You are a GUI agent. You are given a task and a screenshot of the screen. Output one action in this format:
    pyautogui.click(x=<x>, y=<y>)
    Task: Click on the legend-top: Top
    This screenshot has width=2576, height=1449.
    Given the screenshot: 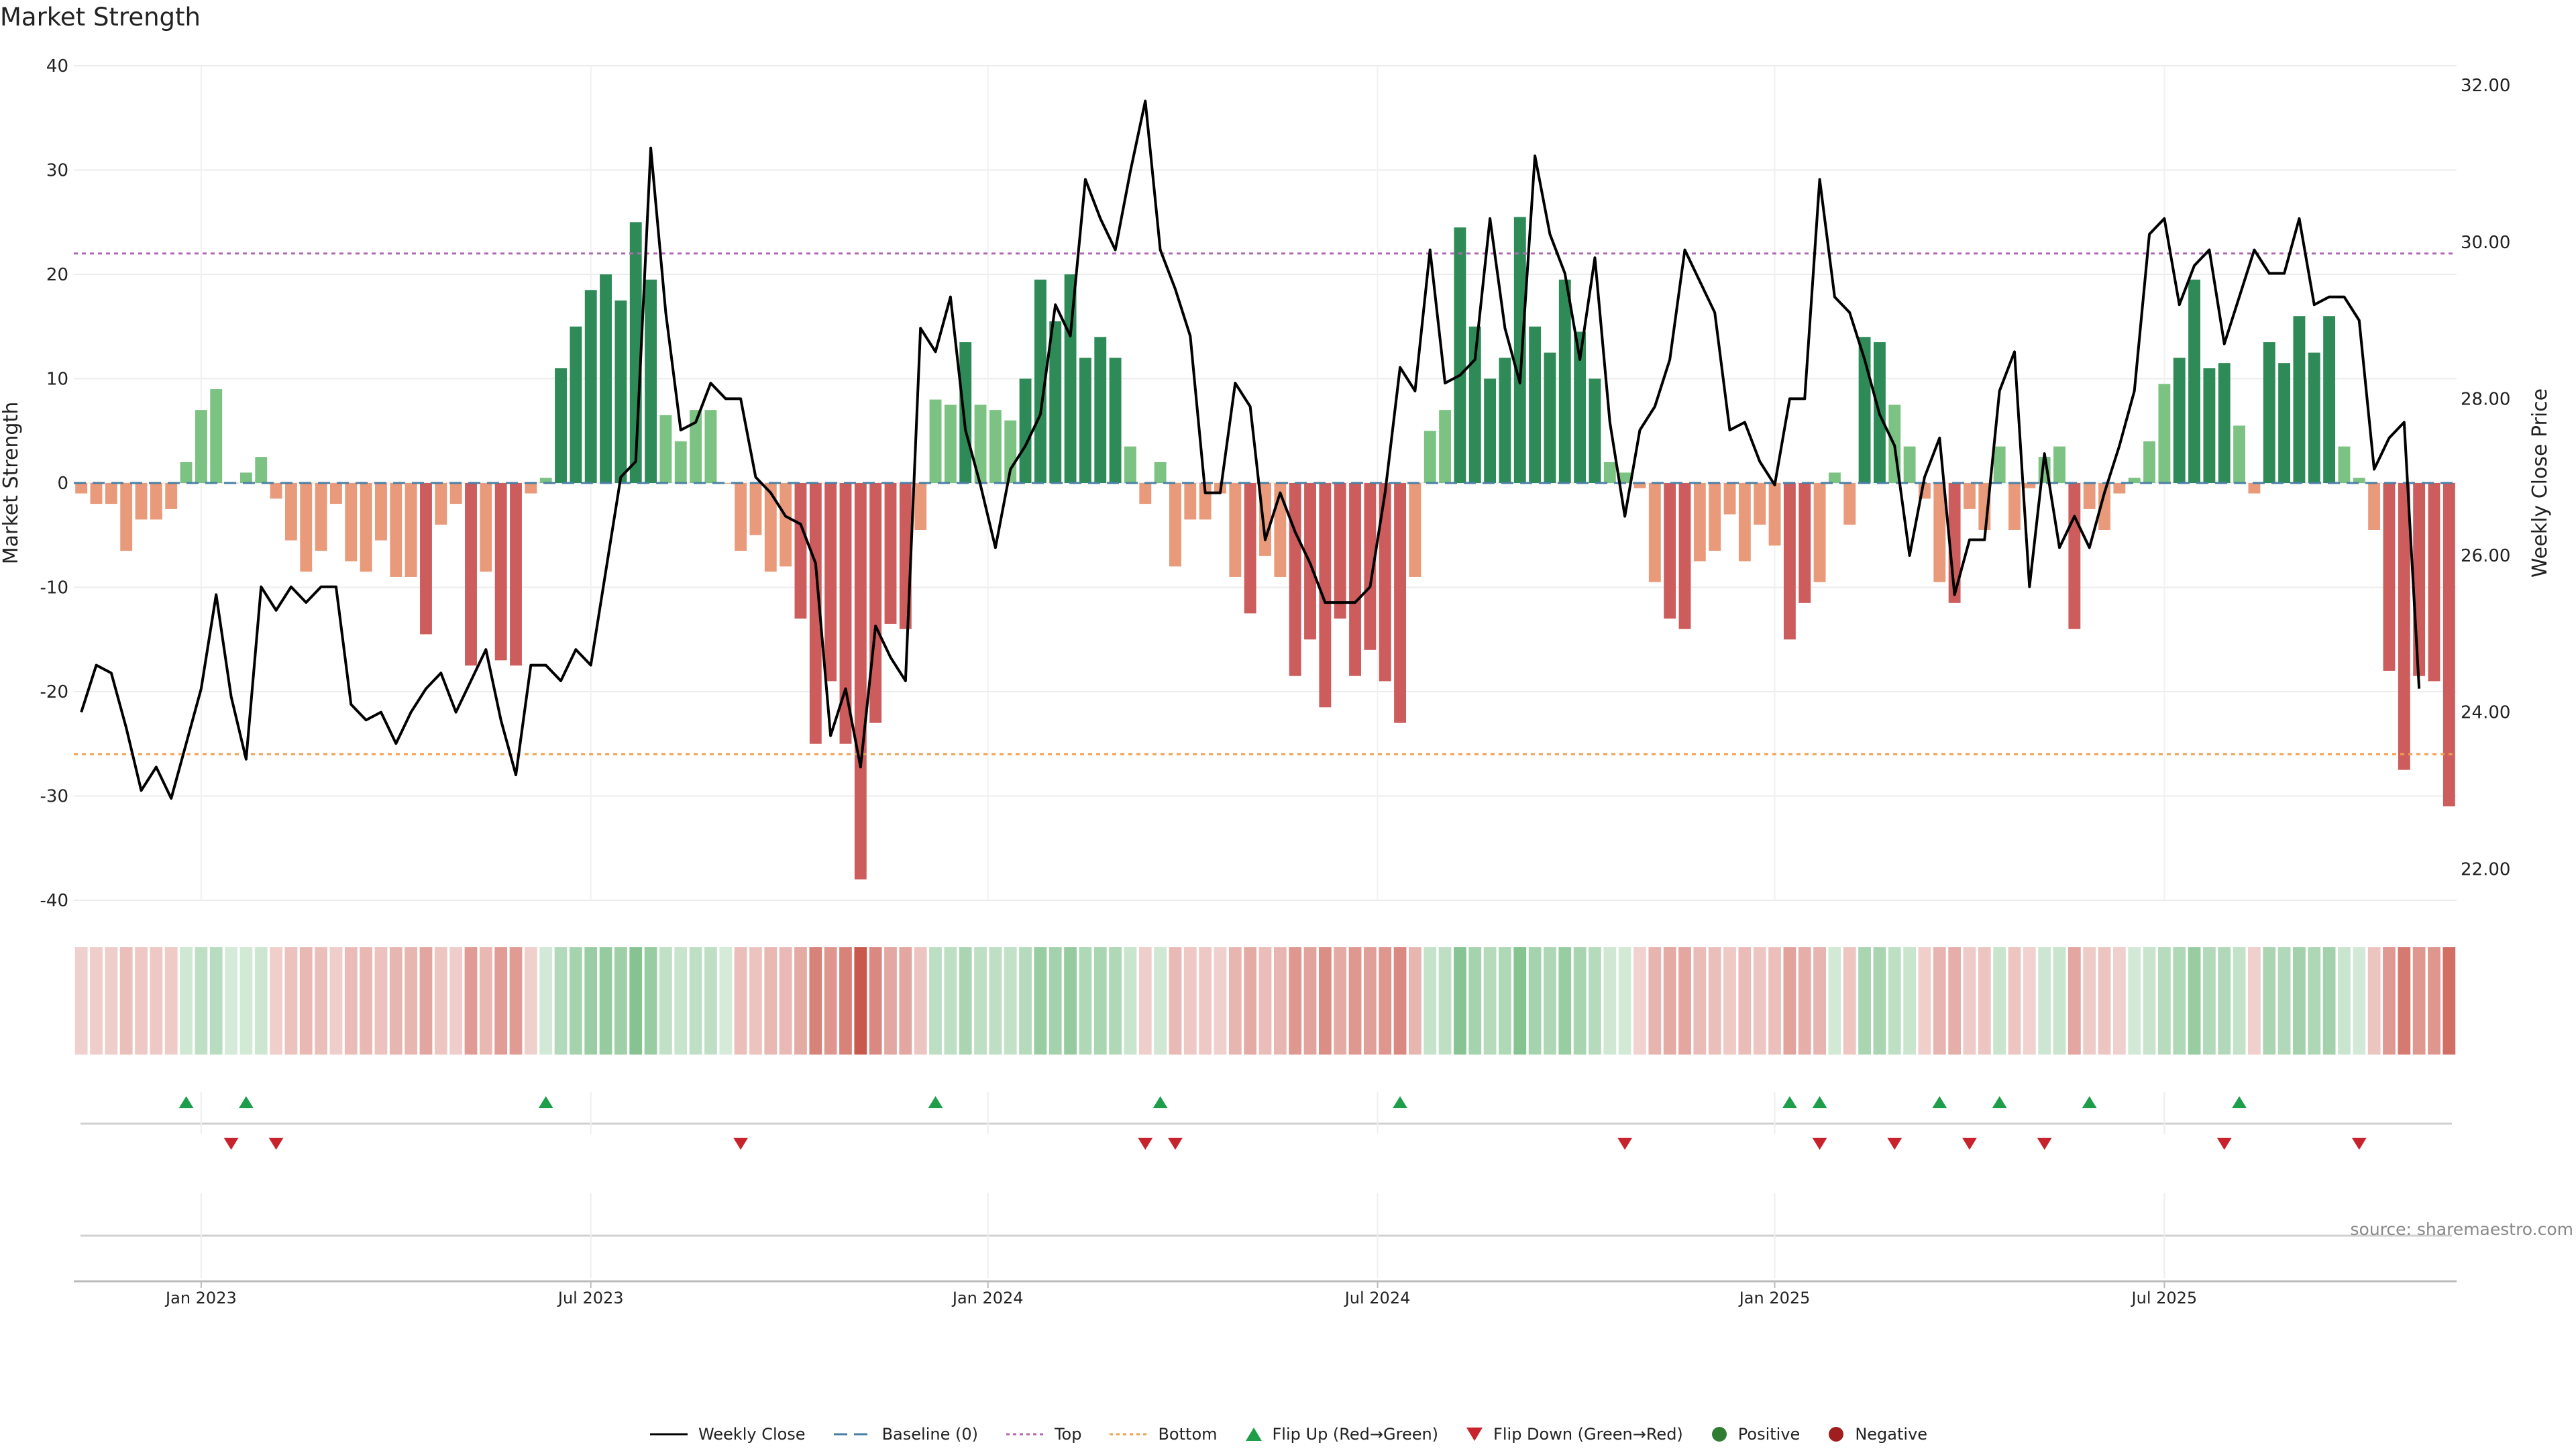 What is the action you would take?
    pyautogui.click(x=1043, y=1434)
    